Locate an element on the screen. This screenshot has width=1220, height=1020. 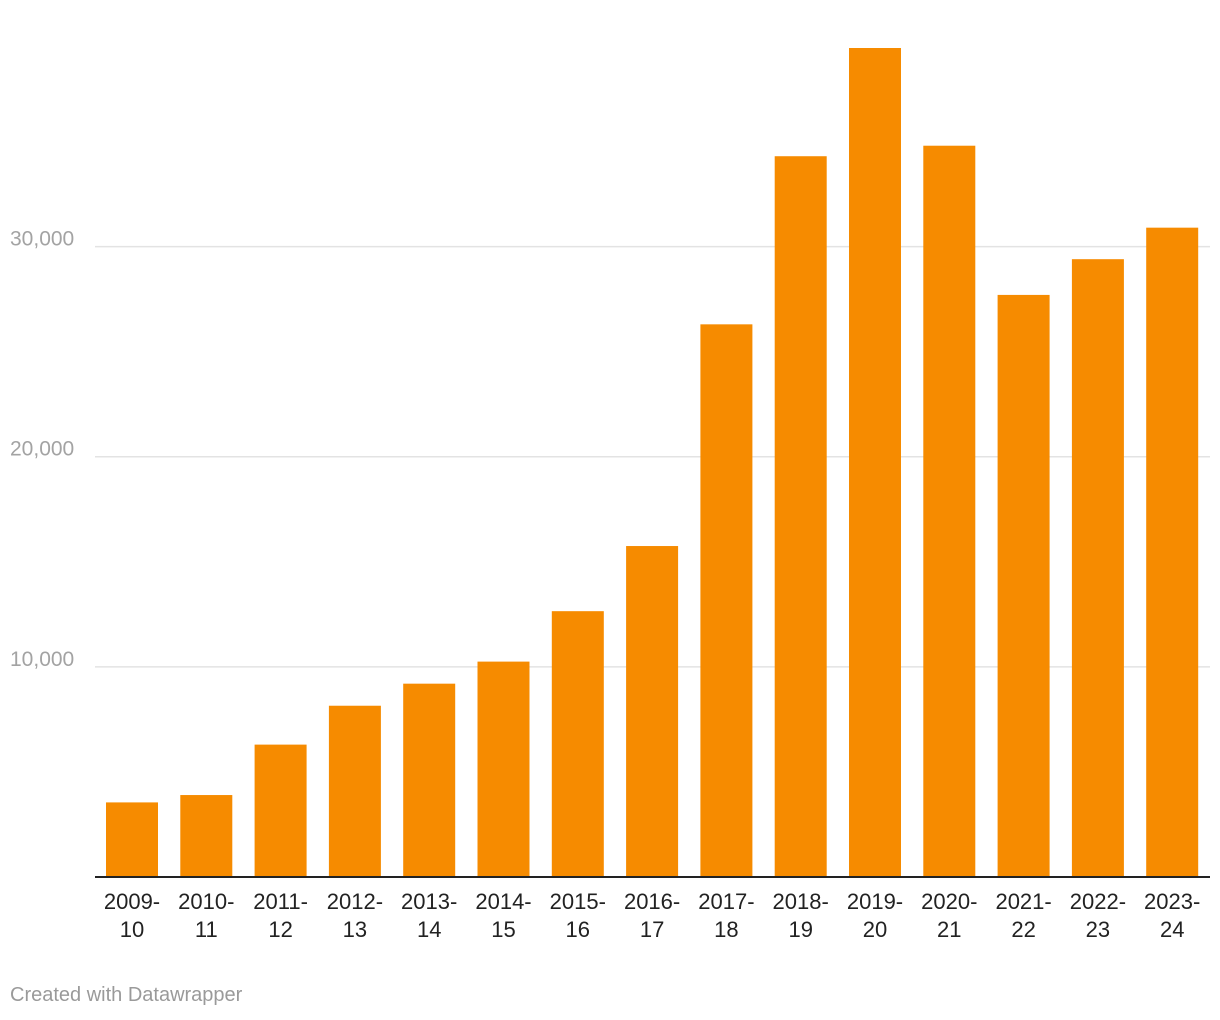
x-tick-label: 2013-14 is located at coordinates (429, 915).